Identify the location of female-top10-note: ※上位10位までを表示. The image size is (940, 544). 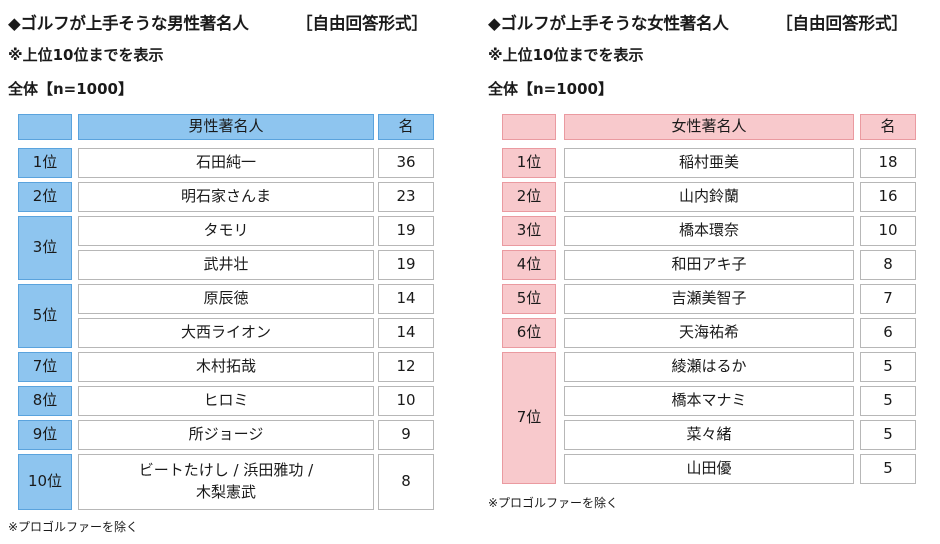
(566, 55).